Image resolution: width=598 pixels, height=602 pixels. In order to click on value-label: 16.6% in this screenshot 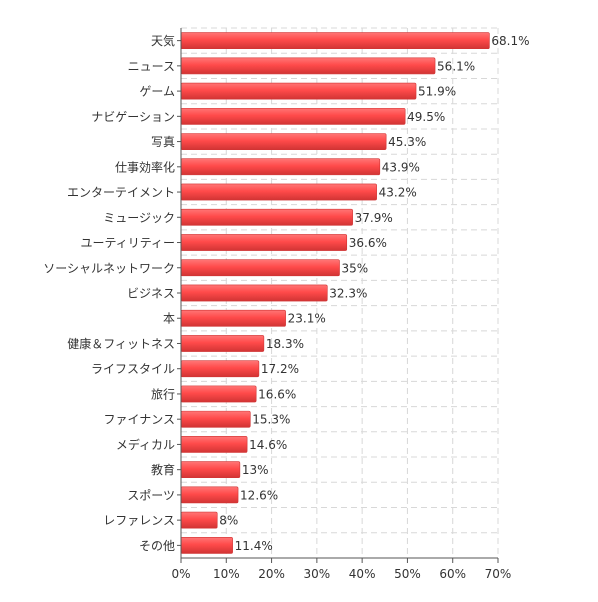, I will do `click(277, 394)`.